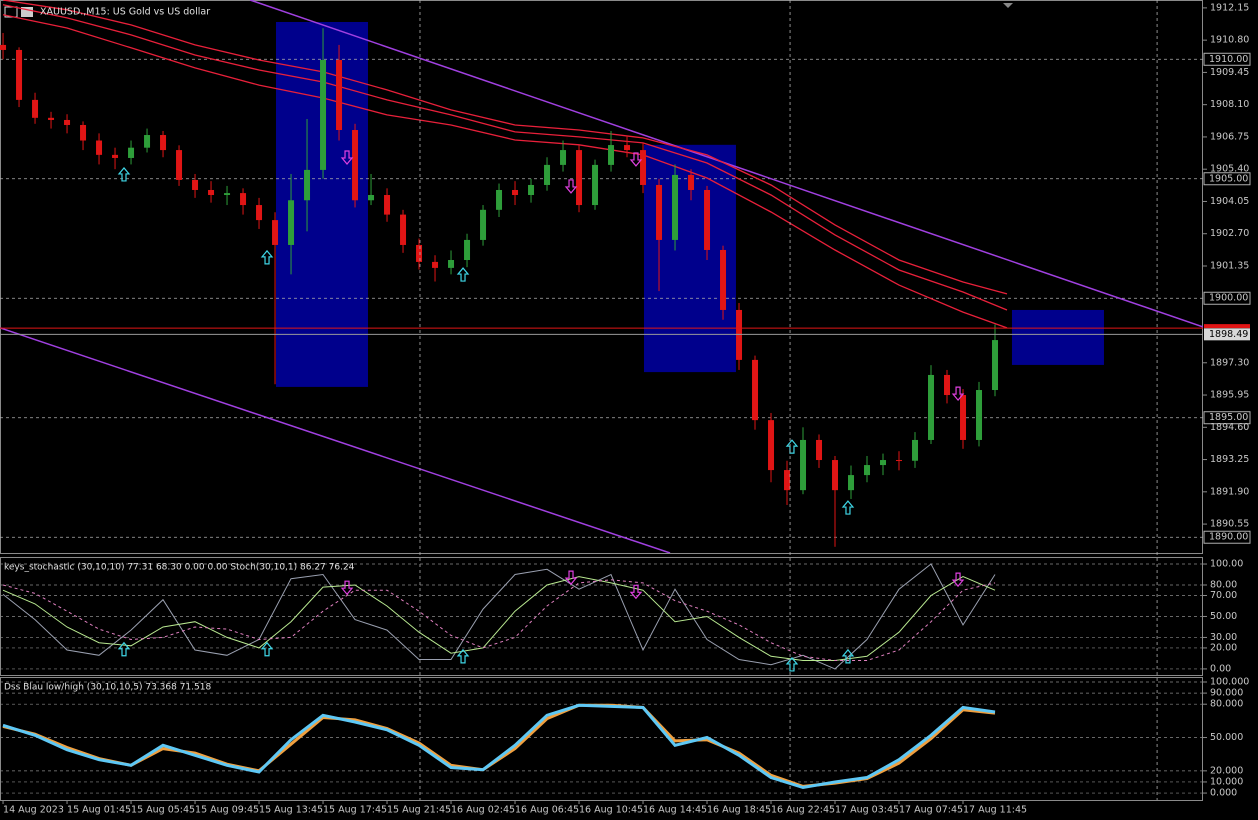 The height and width of the screenshot is (820, 1258). I want to click on y-tick-label: 90.000, so click(1226, 693).